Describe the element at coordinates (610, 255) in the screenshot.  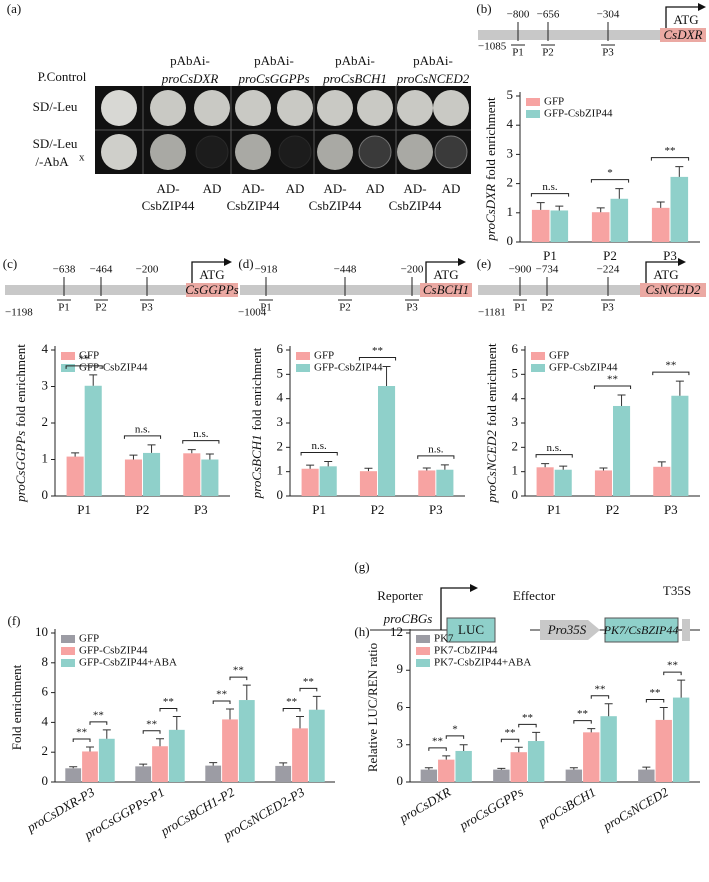
I see `x-tick-label: P2` at that location.